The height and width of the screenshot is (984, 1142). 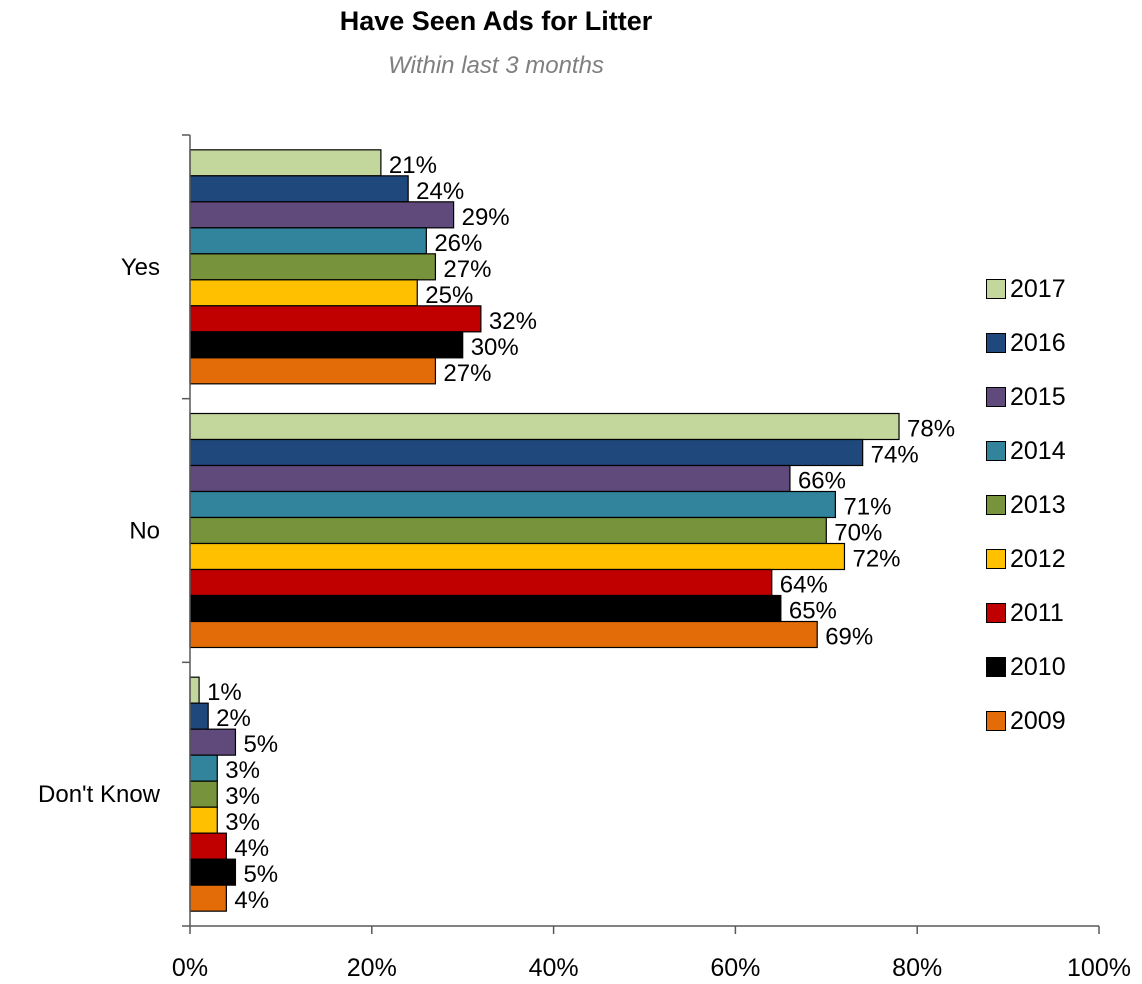 What do you see at coordinates (735, 968) in the screenshot?
I see `x-tick-label: 60%` at bounding box center [735, 968].